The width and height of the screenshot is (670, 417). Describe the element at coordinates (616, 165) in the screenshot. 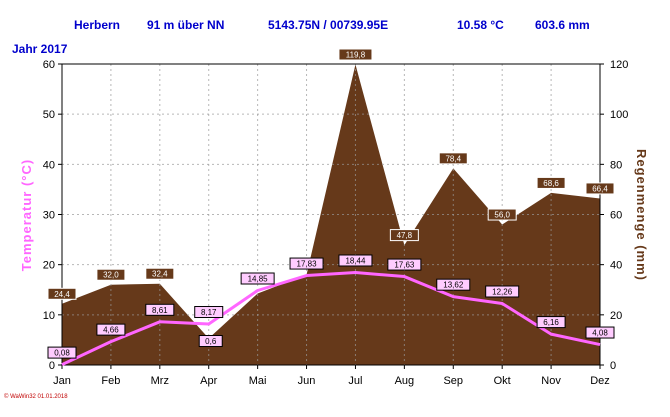

I see `y-right-tick-label: 80` at that location.